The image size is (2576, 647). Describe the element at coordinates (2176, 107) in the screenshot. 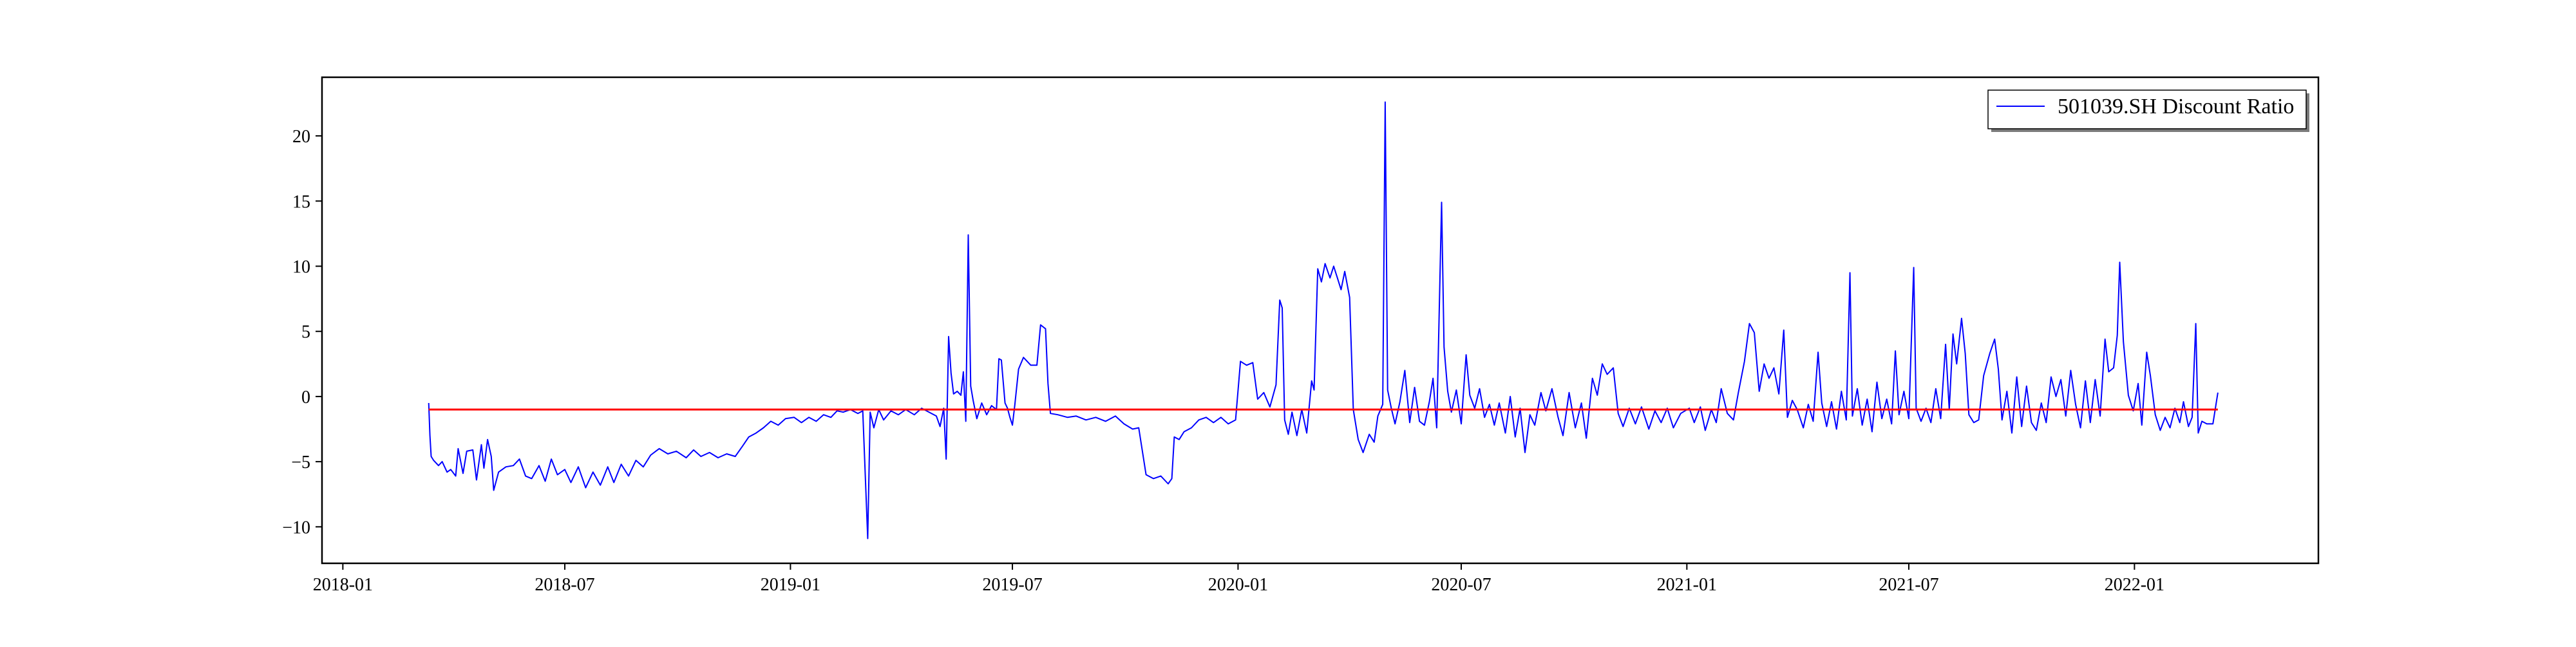

I see `legend-label: 501039.SH Discount Ratio` at that location.